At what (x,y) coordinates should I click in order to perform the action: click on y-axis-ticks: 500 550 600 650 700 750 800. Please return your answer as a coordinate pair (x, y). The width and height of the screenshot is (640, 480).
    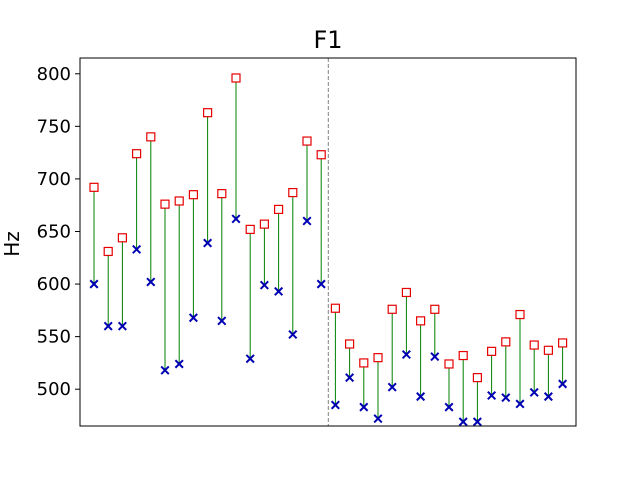
    Looking at the image, I should click on (58, 232).